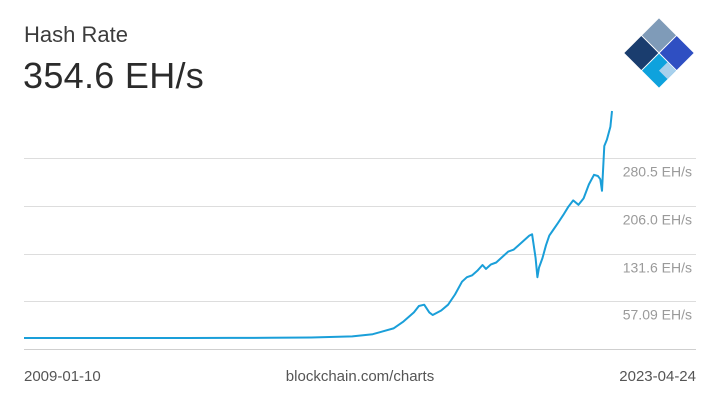 This screenshot has height=405, width=720. I want to click on chart-source-link: blockchain.com/charts, so click(360, 376).